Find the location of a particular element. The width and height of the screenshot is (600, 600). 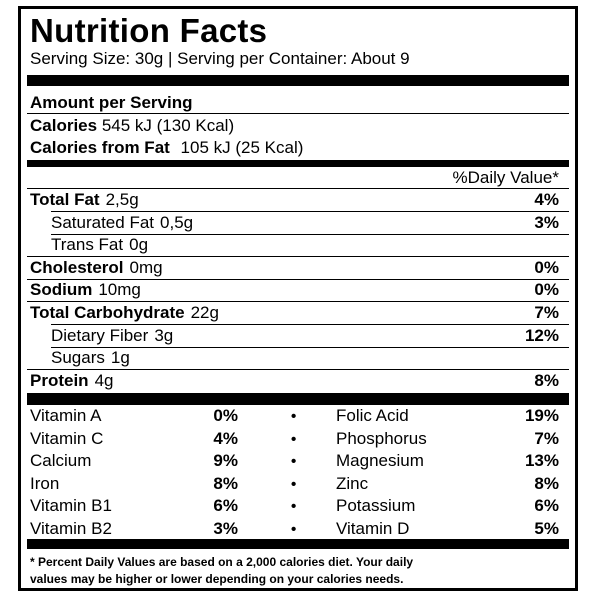

nutrient-row: Total Carbohydrate 22g is located at coordinates (124, 312).